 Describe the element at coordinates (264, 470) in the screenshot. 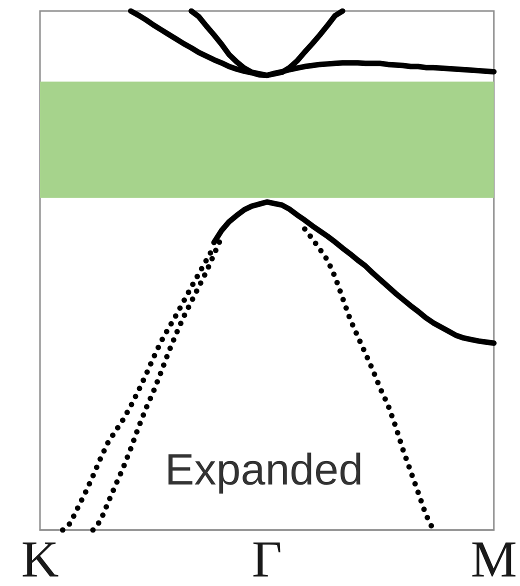

I see `annotation: Expanded` at that location.